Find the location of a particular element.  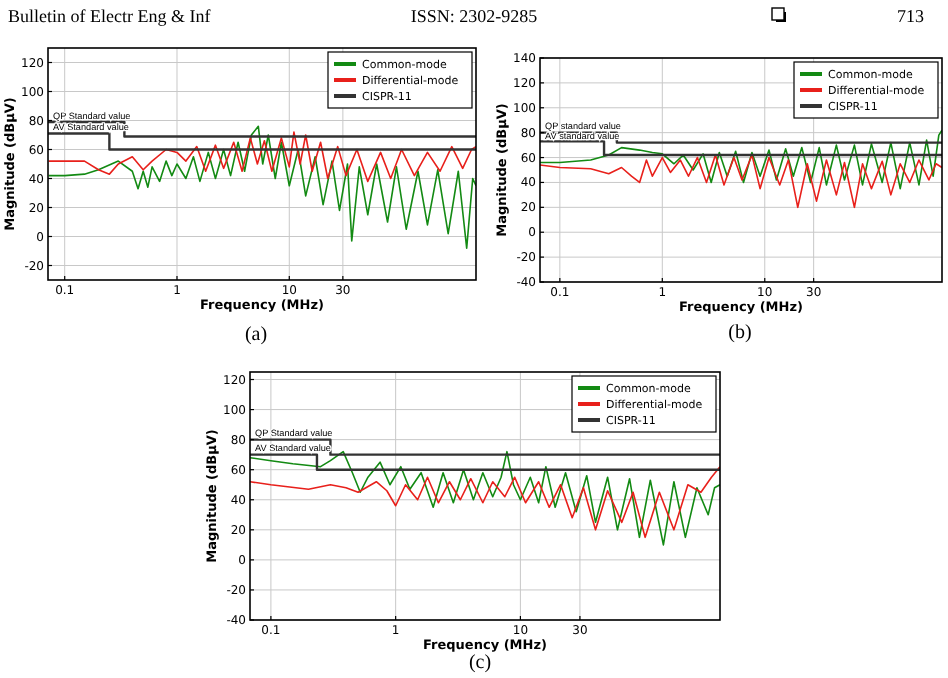

text: (b) is located at coordinates (740, 333).